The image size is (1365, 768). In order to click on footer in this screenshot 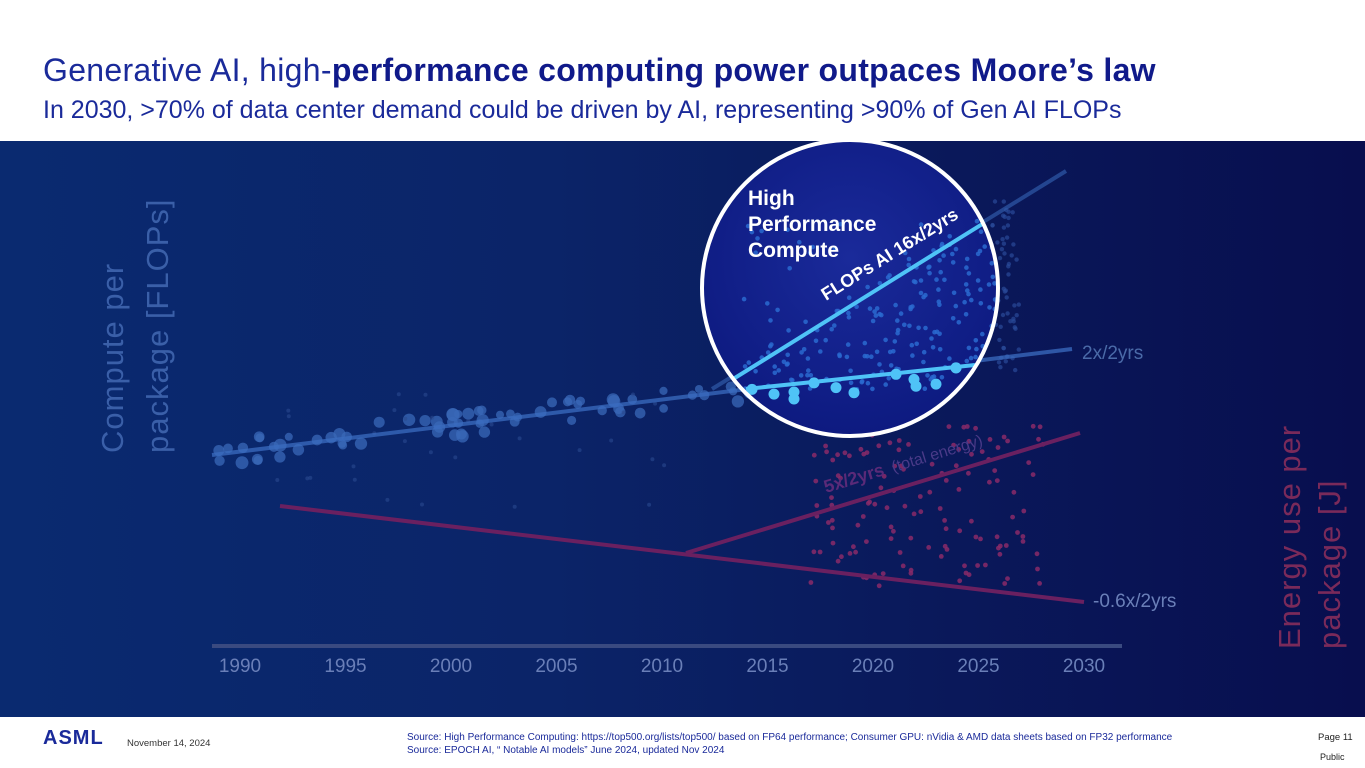, I will do `click(682, 742)`.